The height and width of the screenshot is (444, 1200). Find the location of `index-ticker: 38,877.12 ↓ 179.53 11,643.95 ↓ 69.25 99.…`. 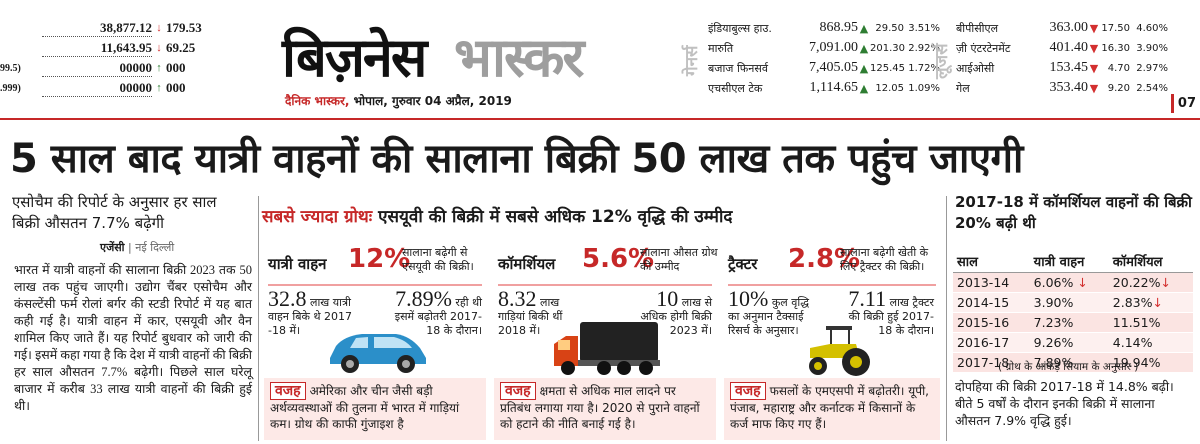

index-ticker: 38,877.12 ↓ 179.53 11,643.95 ↓ 69.25 99.… is located at coordinates (114, 58).